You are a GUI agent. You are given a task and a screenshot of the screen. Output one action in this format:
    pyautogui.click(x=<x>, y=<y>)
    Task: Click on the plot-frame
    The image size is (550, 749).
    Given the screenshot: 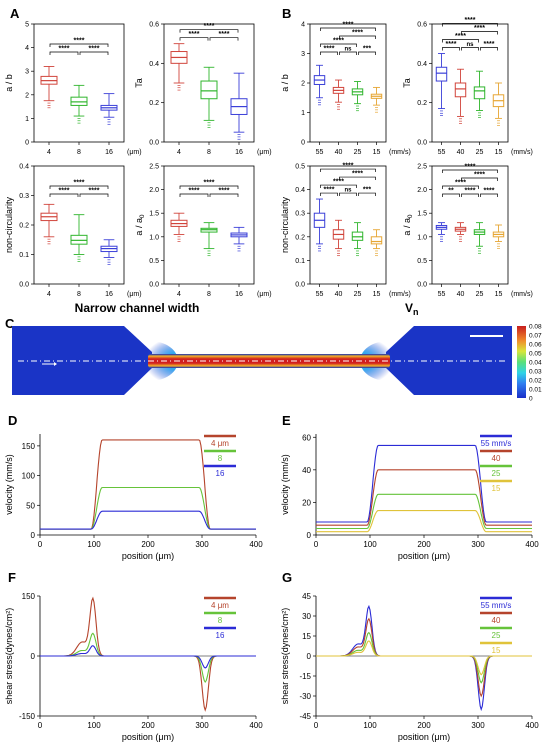 What is the action you would take?
    pyautogui.click(x=470, y=83)
    